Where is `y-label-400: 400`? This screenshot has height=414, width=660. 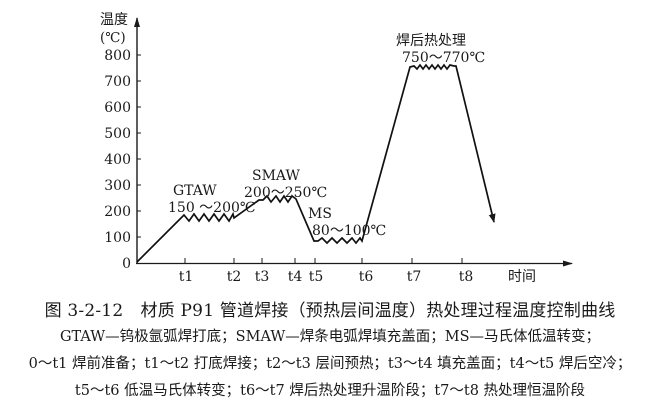
y-label-400: 400 is located at coordinates (117, 160).